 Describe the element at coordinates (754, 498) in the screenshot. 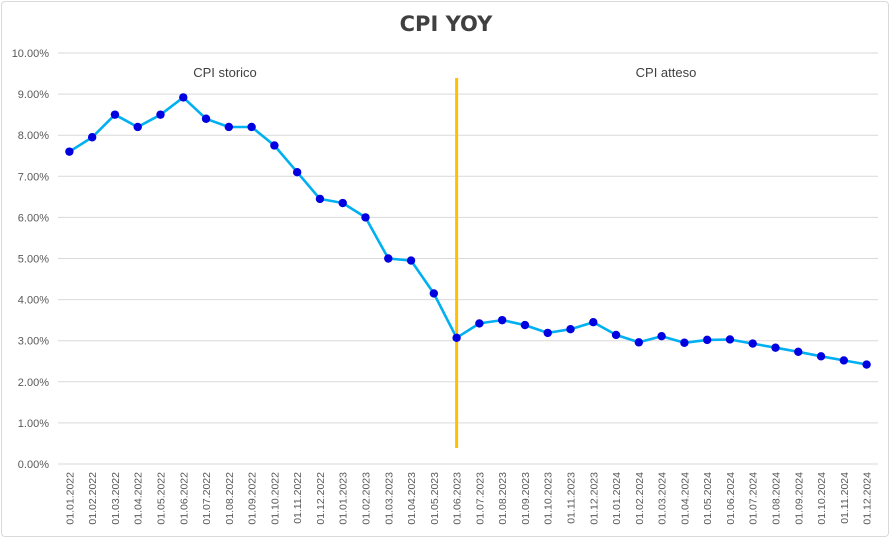

I see `x-tick-label: 01.07.2024` at that location.